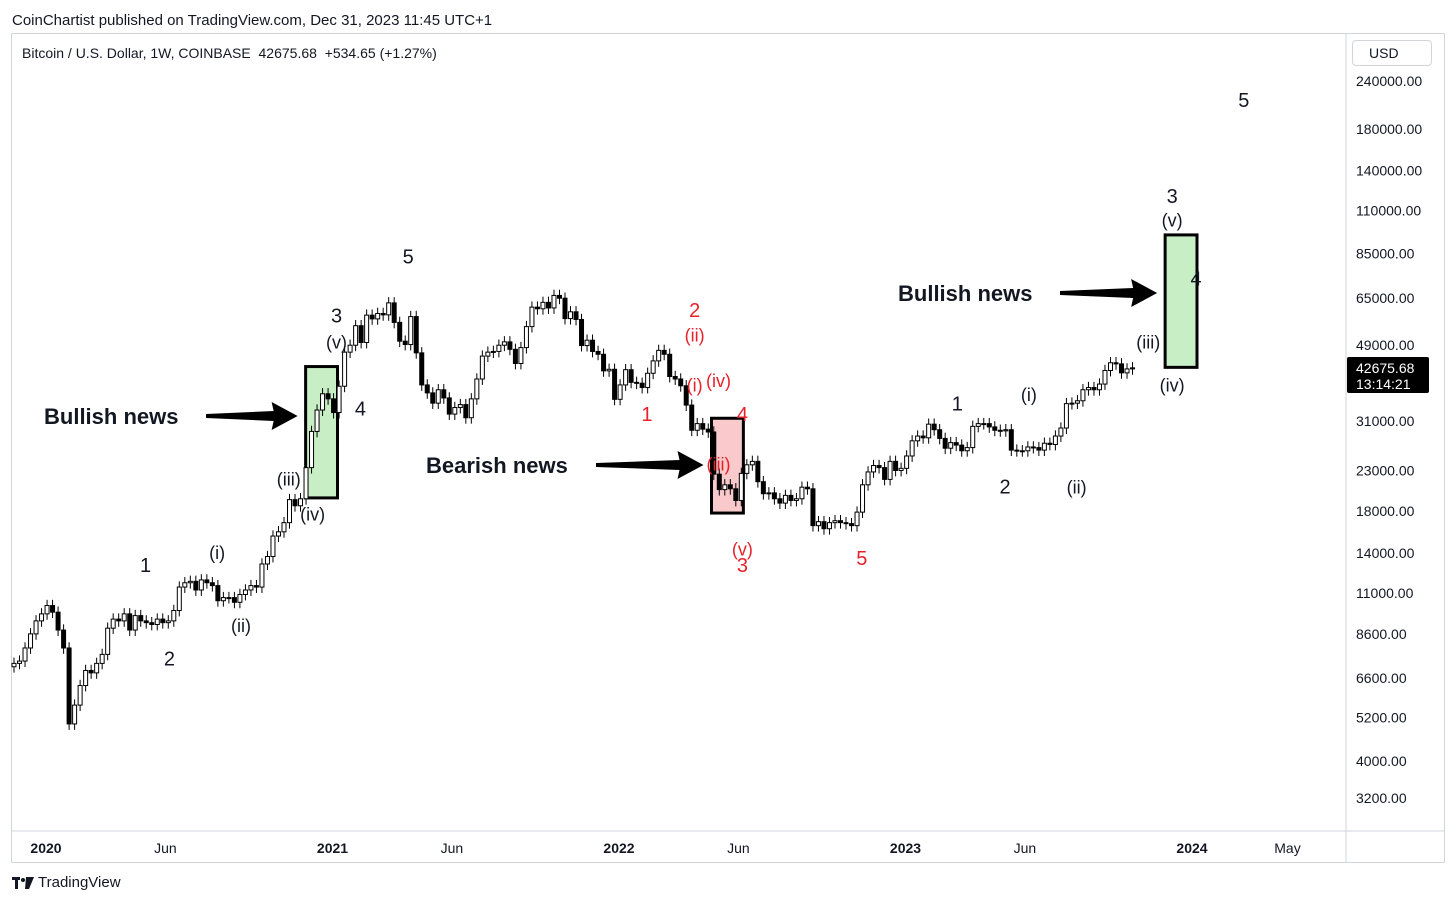 This screenshot has width=1456, height=906. What do you see at coordinates (66, 882) in the screenshot?
I see `tradingview-brand: TradingView` at bounding box center [66, 882].